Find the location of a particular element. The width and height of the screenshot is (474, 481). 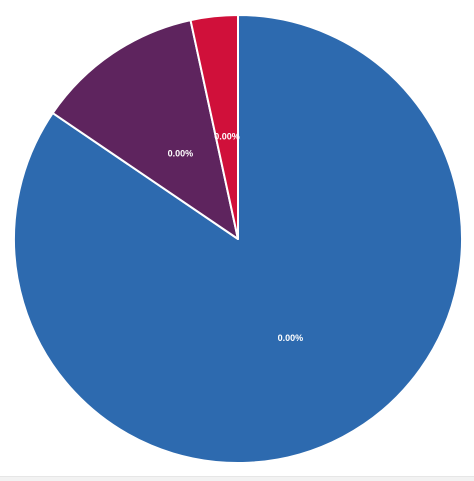

footer-divider is located at coordinates (237, 478).